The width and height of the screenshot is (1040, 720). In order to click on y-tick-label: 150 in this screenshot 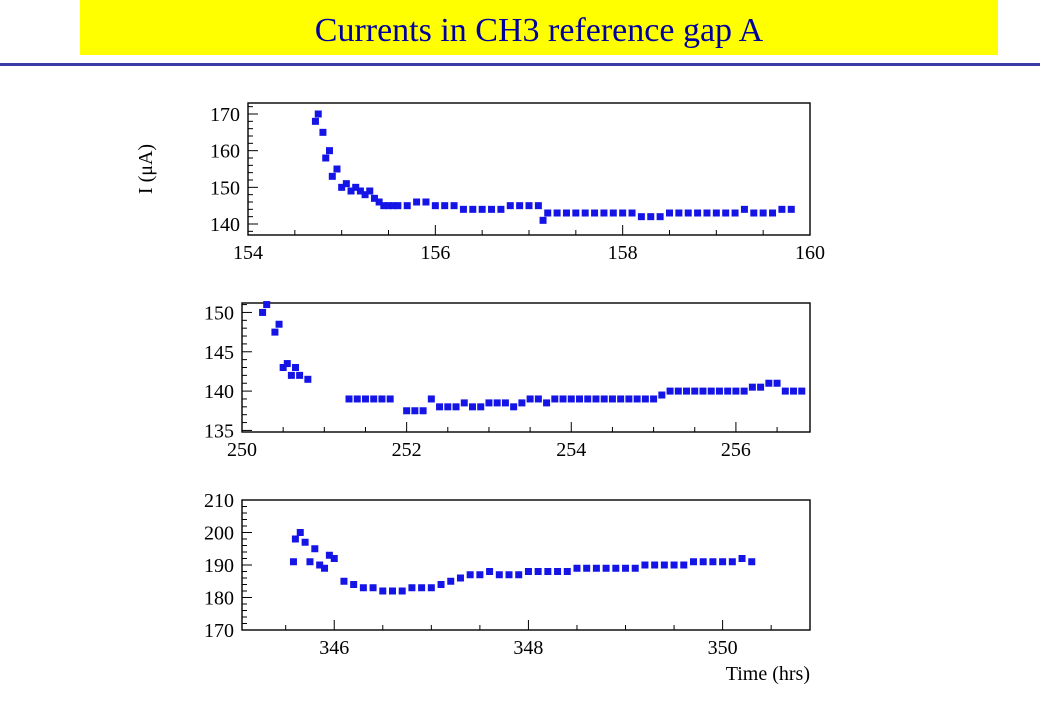, I will do `click(225, 188)`.